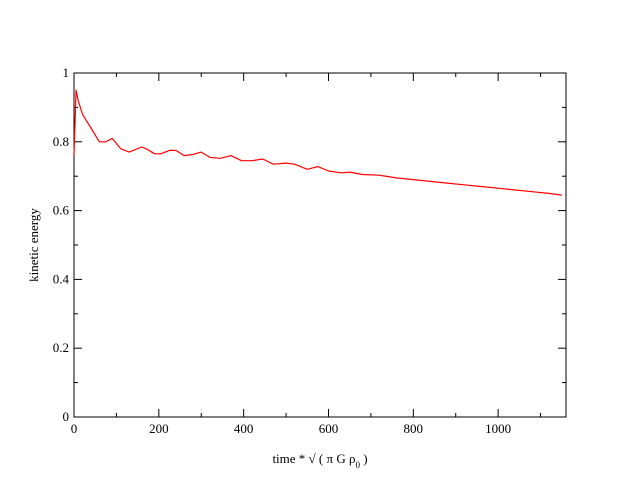 This screenshot has width=635, height=491. Describe the element at coordinates (61, 278) in the screenshot. I see `y-tick-label: 0.4` at that location.